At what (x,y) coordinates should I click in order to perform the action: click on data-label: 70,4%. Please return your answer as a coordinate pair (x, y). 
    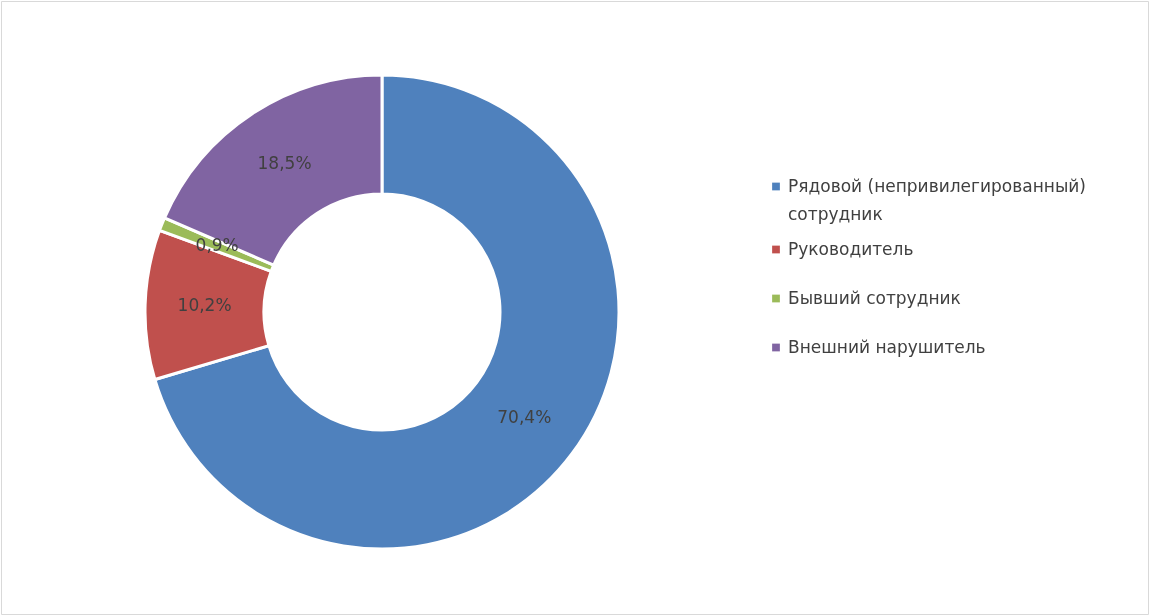
    Looking at the image, I should click on (524, 417).